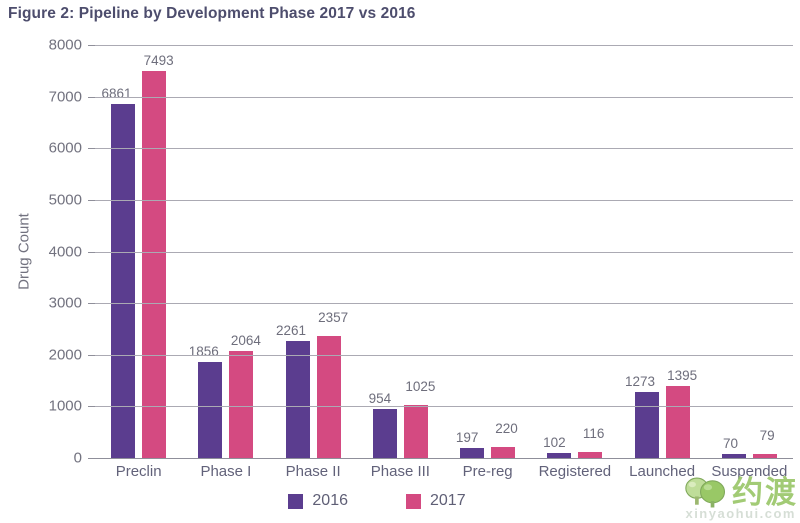  I want to click on bar-2016-launched: 1273, so click(642, 416).